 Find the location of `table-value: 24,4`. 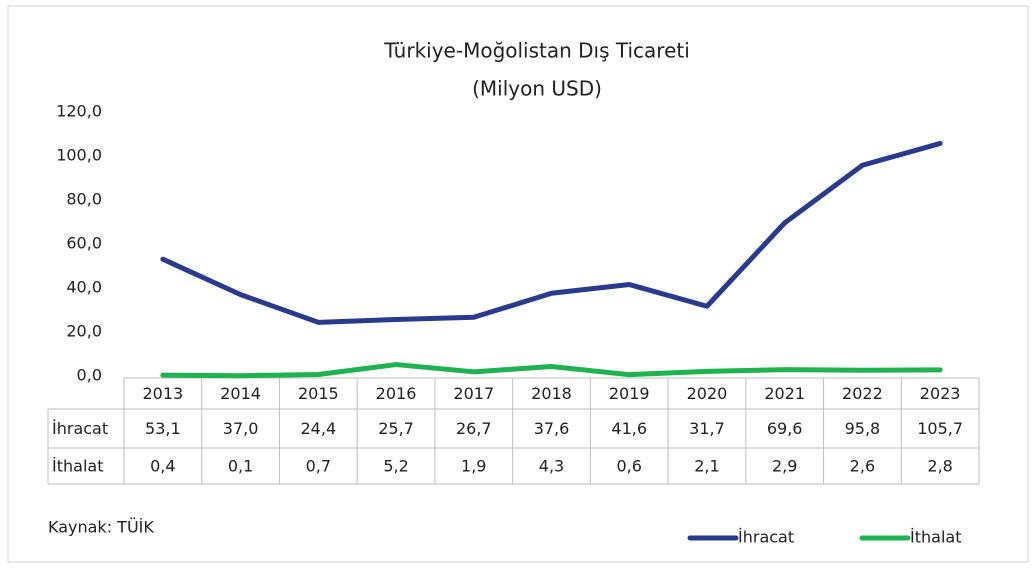

table-value: 24,4 is located at coordinates (319, 428).